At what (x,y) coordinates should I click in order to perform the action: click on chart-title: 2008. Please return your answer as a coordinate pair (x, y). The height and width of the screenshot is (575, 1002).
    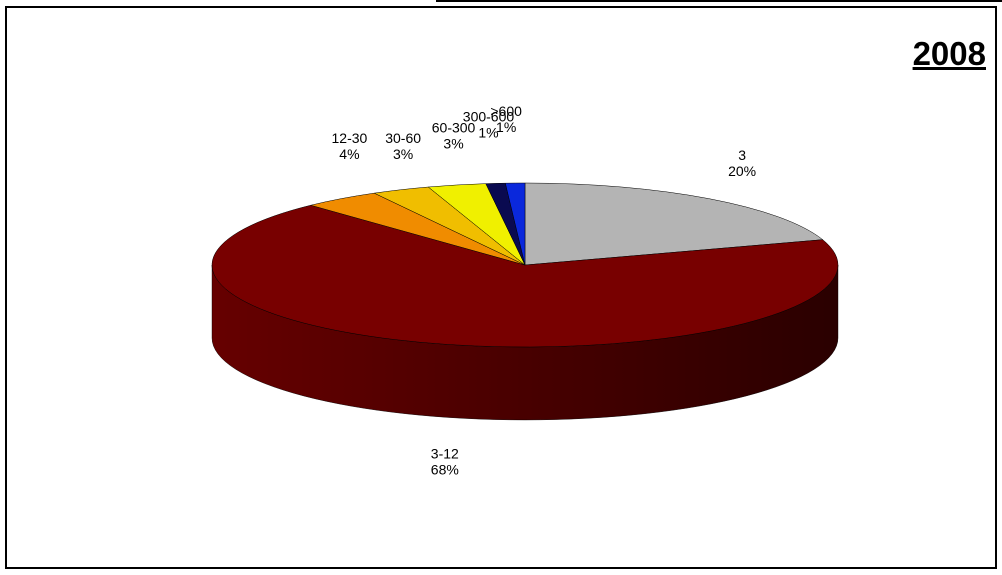
    Looking at the image, I should click on (949, 53).